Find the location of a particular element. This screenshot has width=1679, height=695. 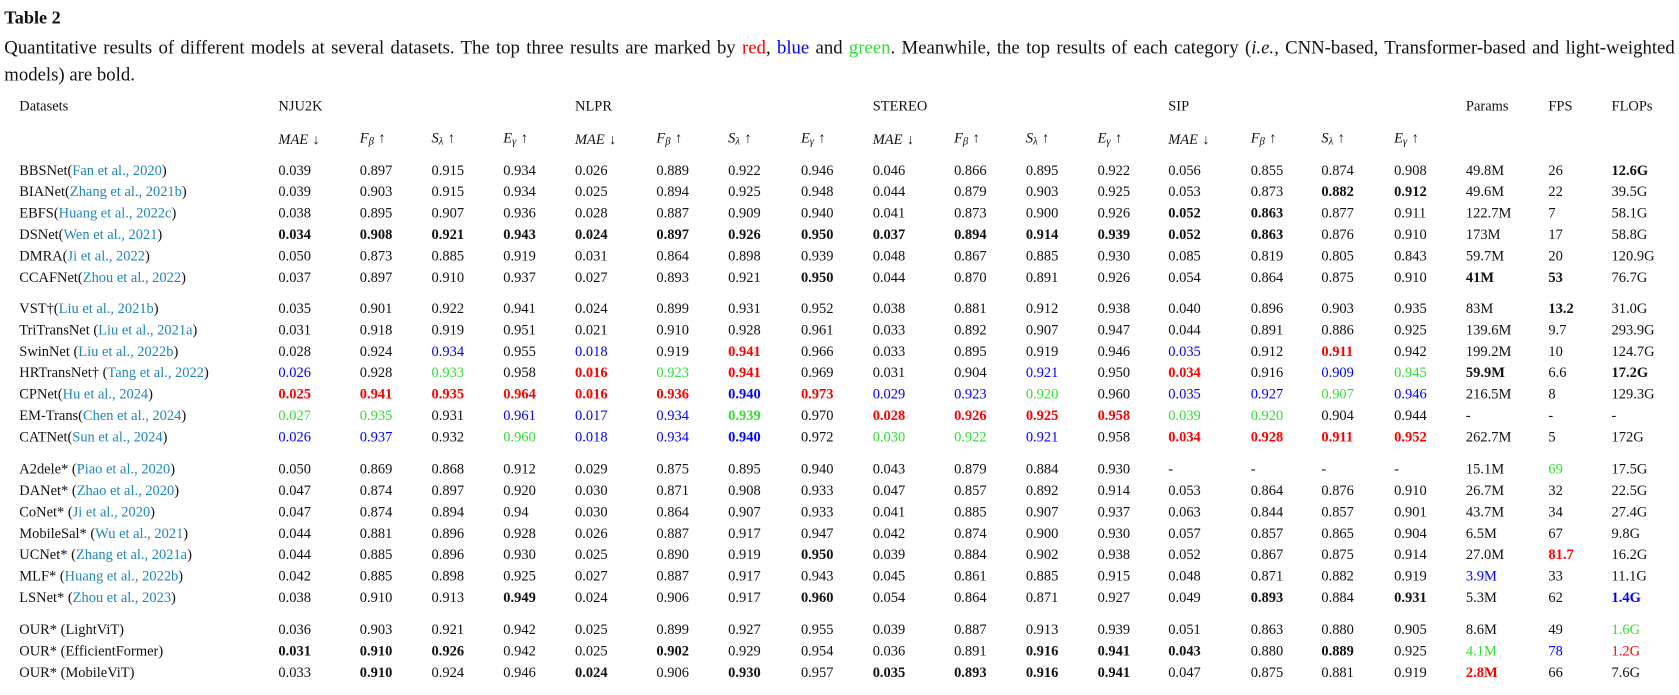

cell: 0.930 is located at coordinates (1114, 468).